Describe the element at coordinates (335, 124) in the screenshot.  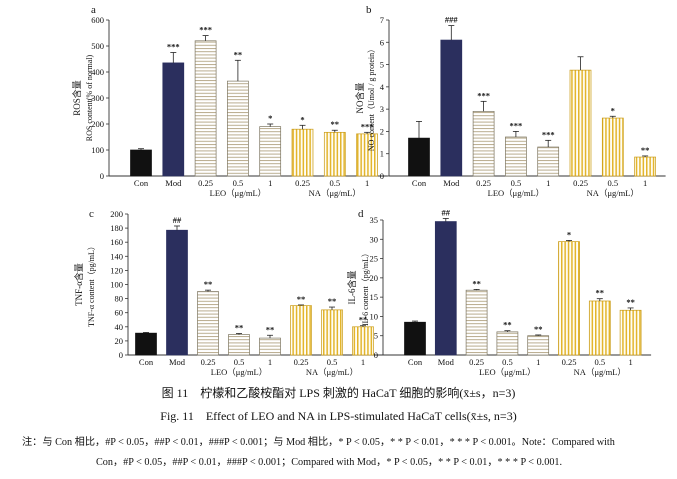
I see `panel-a-sig-label-6: **` at that location.